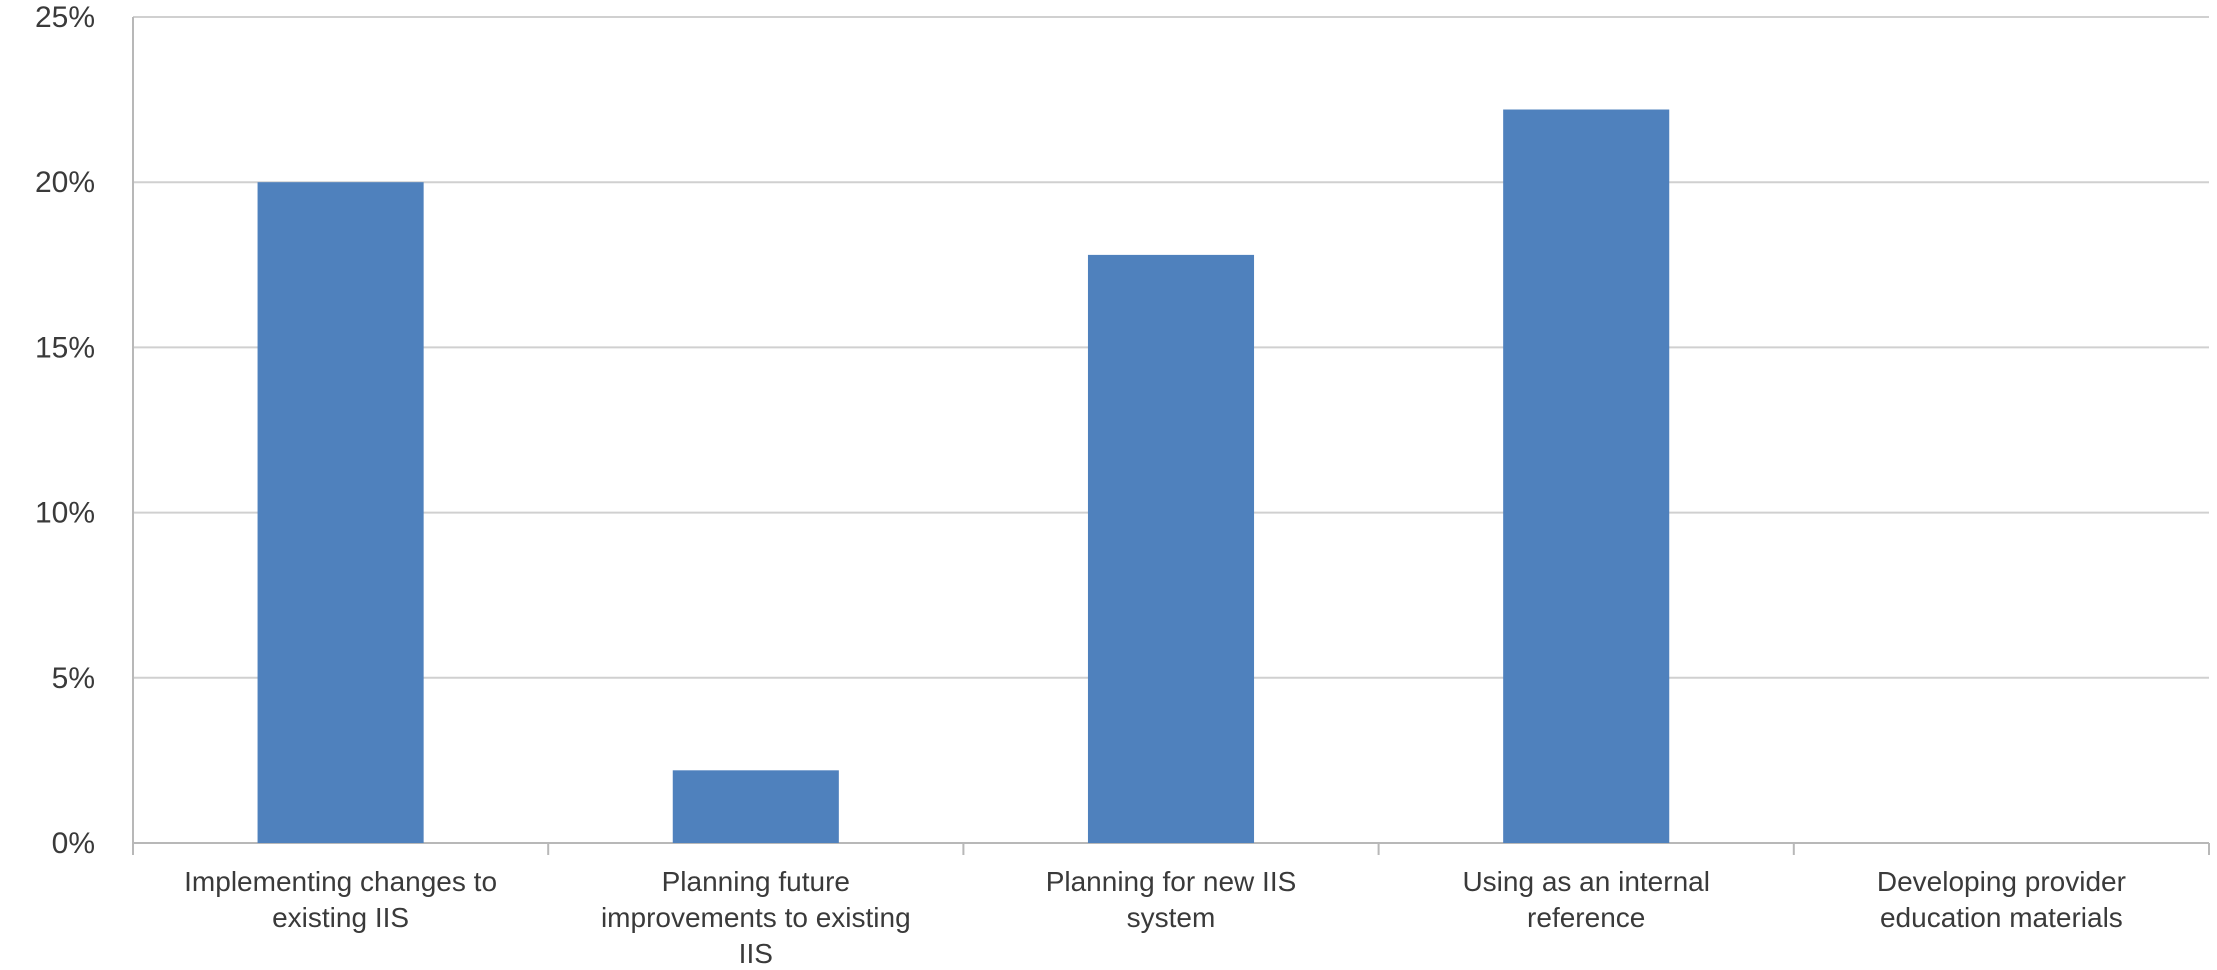  What do you see at coordinates (756, 881) in the screenshot?
I see `x-tick-label-line: Planning future` at bounding box center [756, 881].